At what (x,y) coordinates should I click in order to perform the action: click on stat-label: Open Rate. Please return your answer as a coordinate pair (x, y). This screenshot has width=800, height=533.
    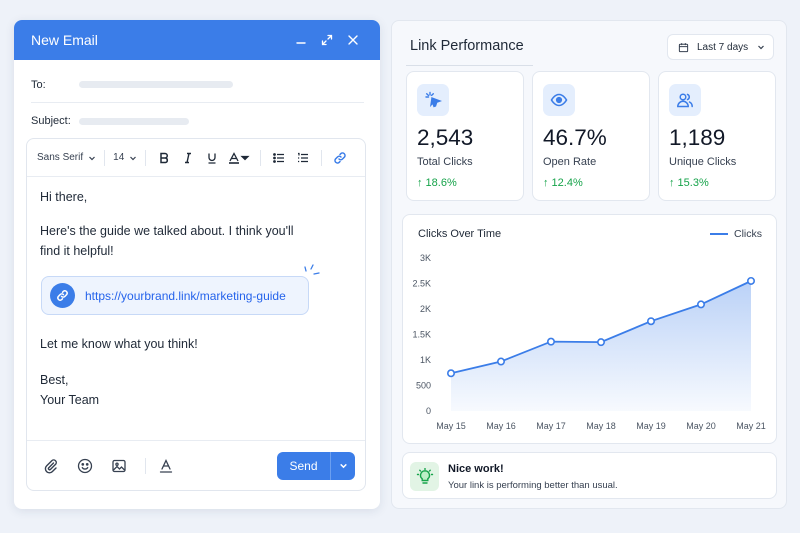
    Looking at the image, I should click on (570, 162).